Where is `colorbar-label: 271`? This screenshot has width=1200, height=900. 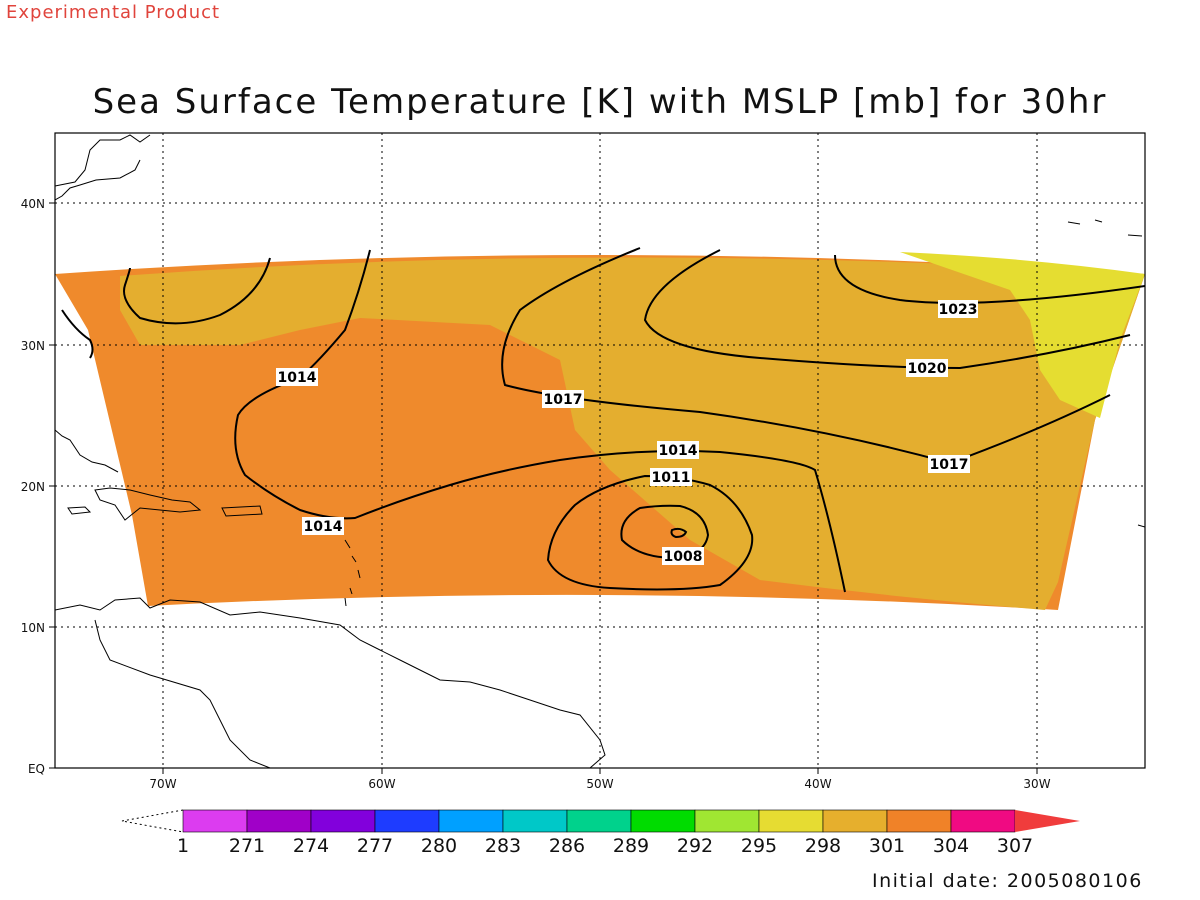
colorbar-label: 271 is located at coordinates (247, 846).